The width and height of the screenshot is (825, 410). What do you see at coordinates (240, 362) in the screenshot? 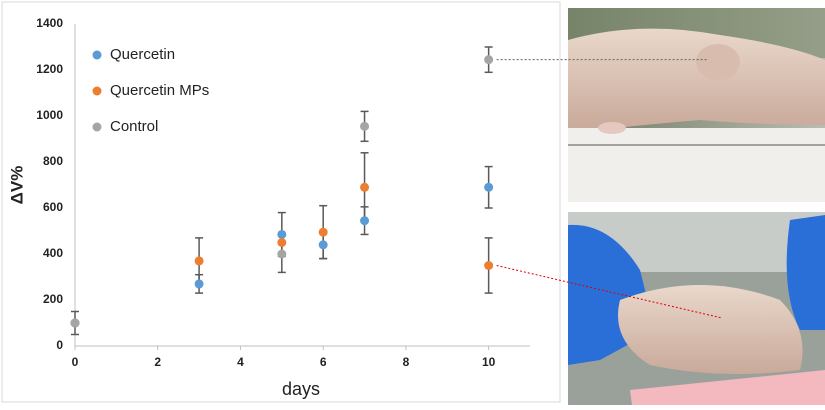
I see `x-tick-label: 4` at bounding box center [240, 362].